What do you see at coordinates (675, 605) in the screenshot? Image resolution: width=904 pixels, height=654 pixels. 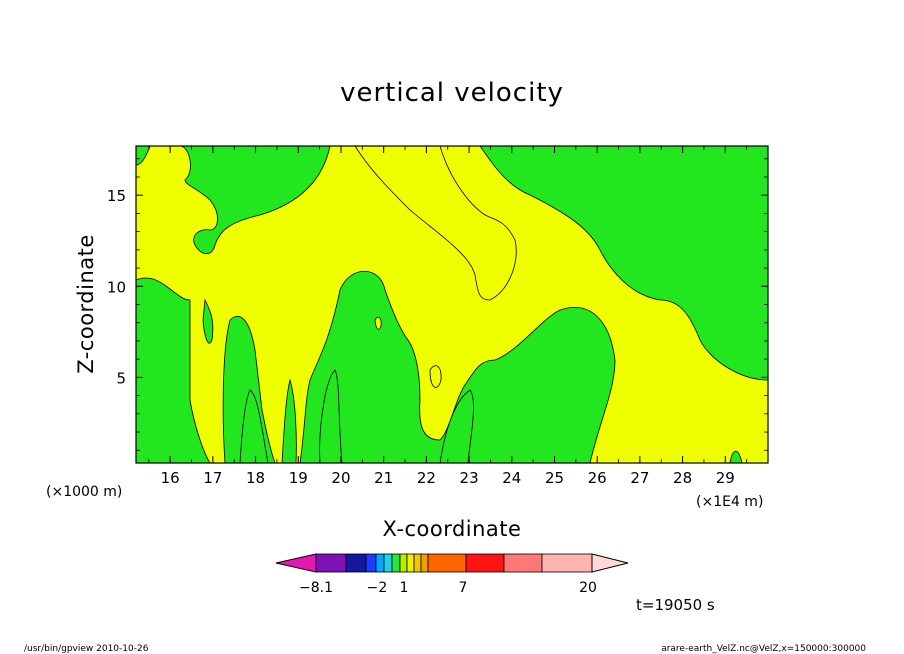 I see `time-label: t=19050 s` at bounding box center [675, 605].